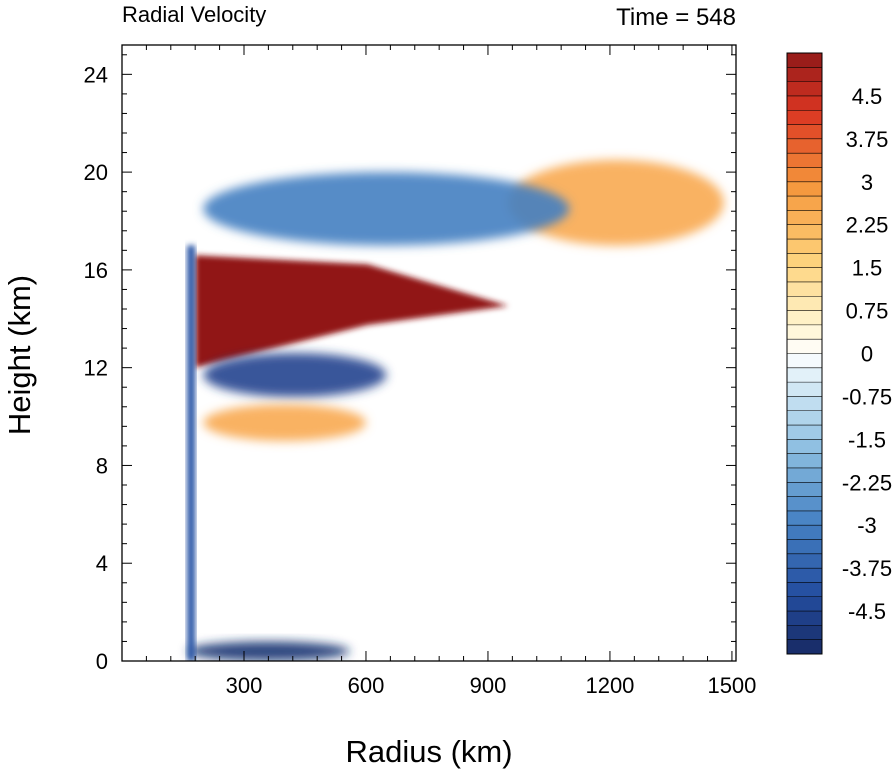 Image resolution: width=895 pixels, height=774 pixels. What do you see at coordinates (609, 685) in the screenshot?
I see `x-tick-label: 1200` at bounding box center [609, 685].